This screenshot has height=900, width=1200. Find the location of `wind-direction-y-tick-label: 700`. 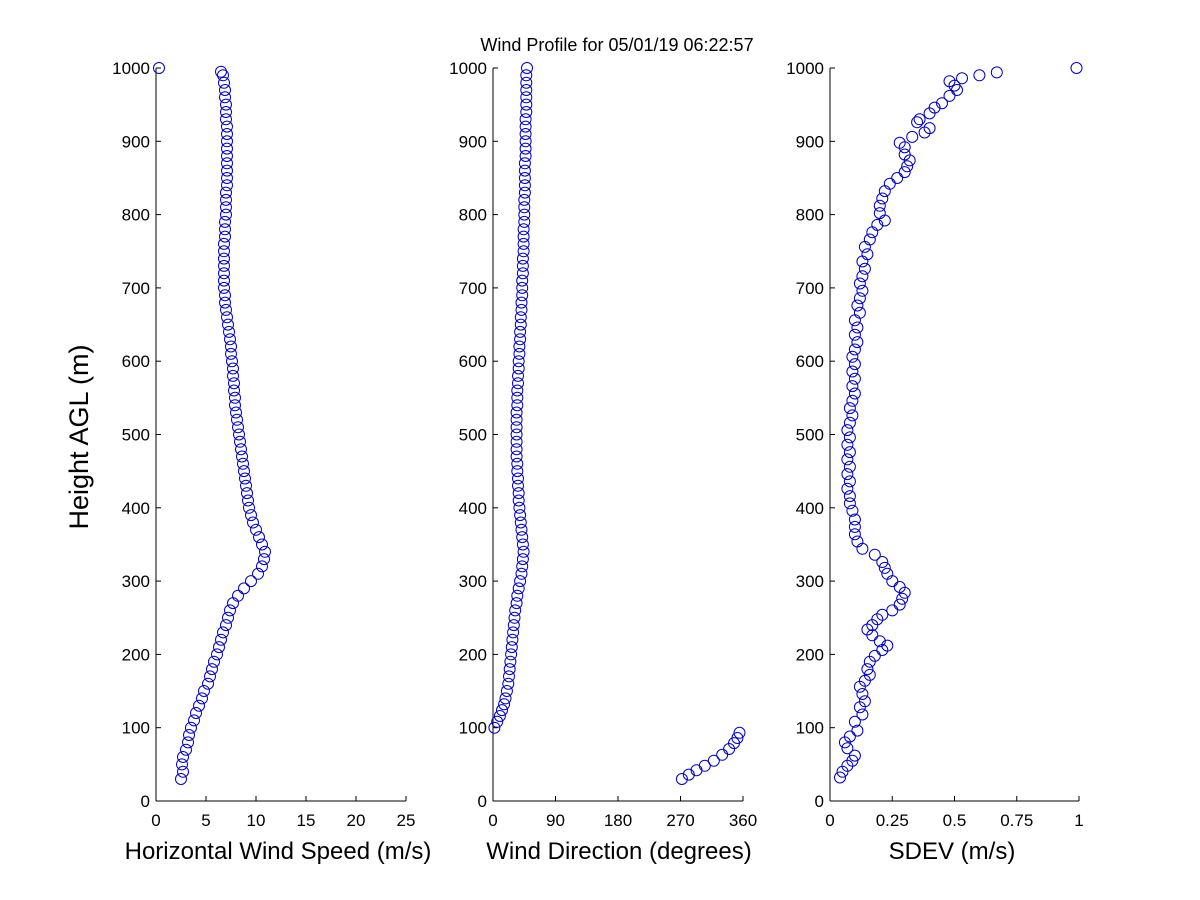

wind-direction-y-tick-label: 700 is located at coordinates (473, 288).